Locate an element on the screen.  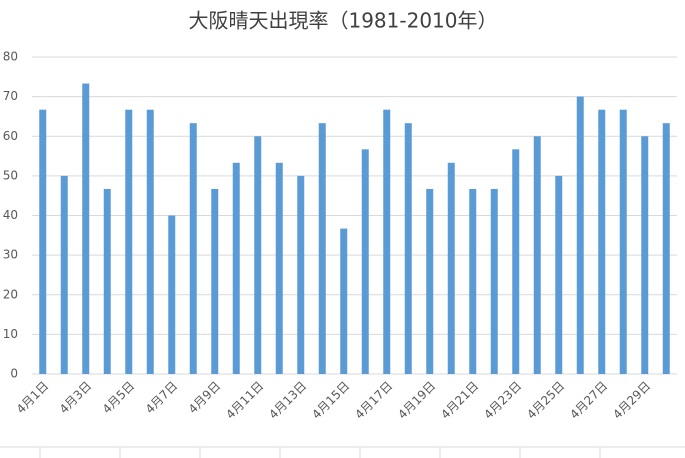
chart-title: 大阪晴天出現率（1981-2010年） is located at coordinates (342, 21).